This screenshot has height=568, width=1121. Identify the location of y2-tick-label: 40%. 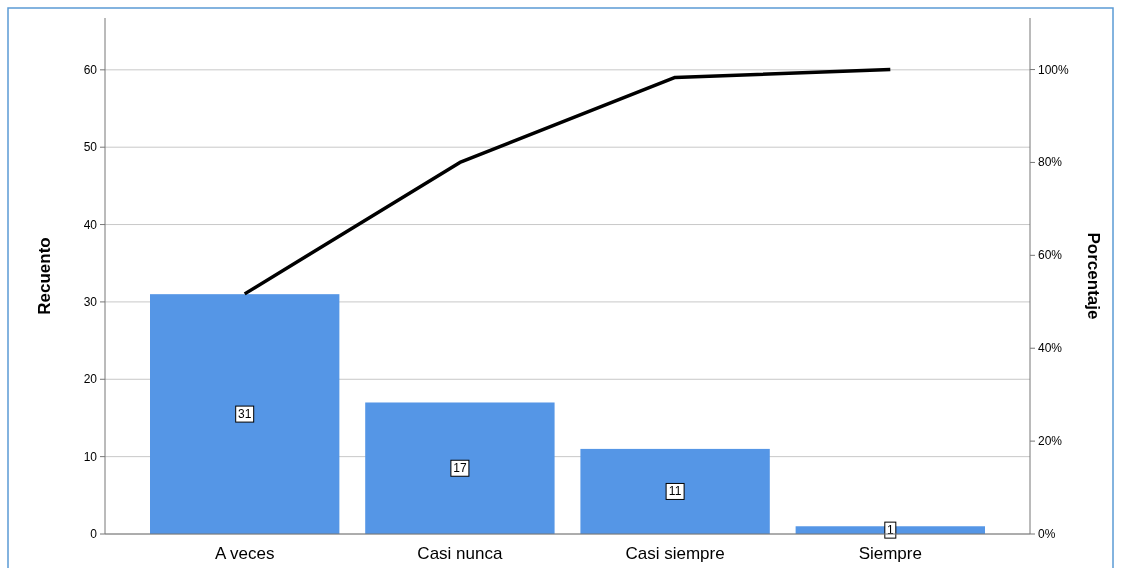
(1050, 348).